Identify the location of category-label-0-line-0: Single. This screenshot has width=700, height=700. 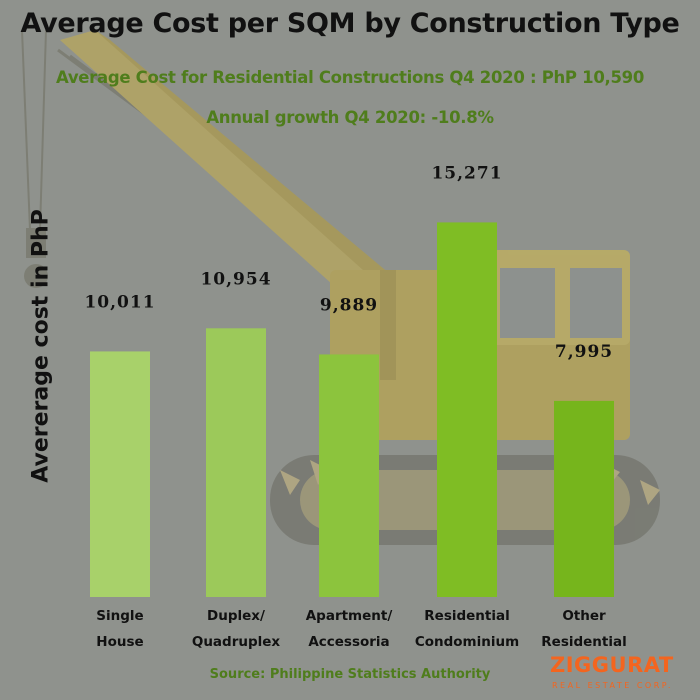
(119, 616).